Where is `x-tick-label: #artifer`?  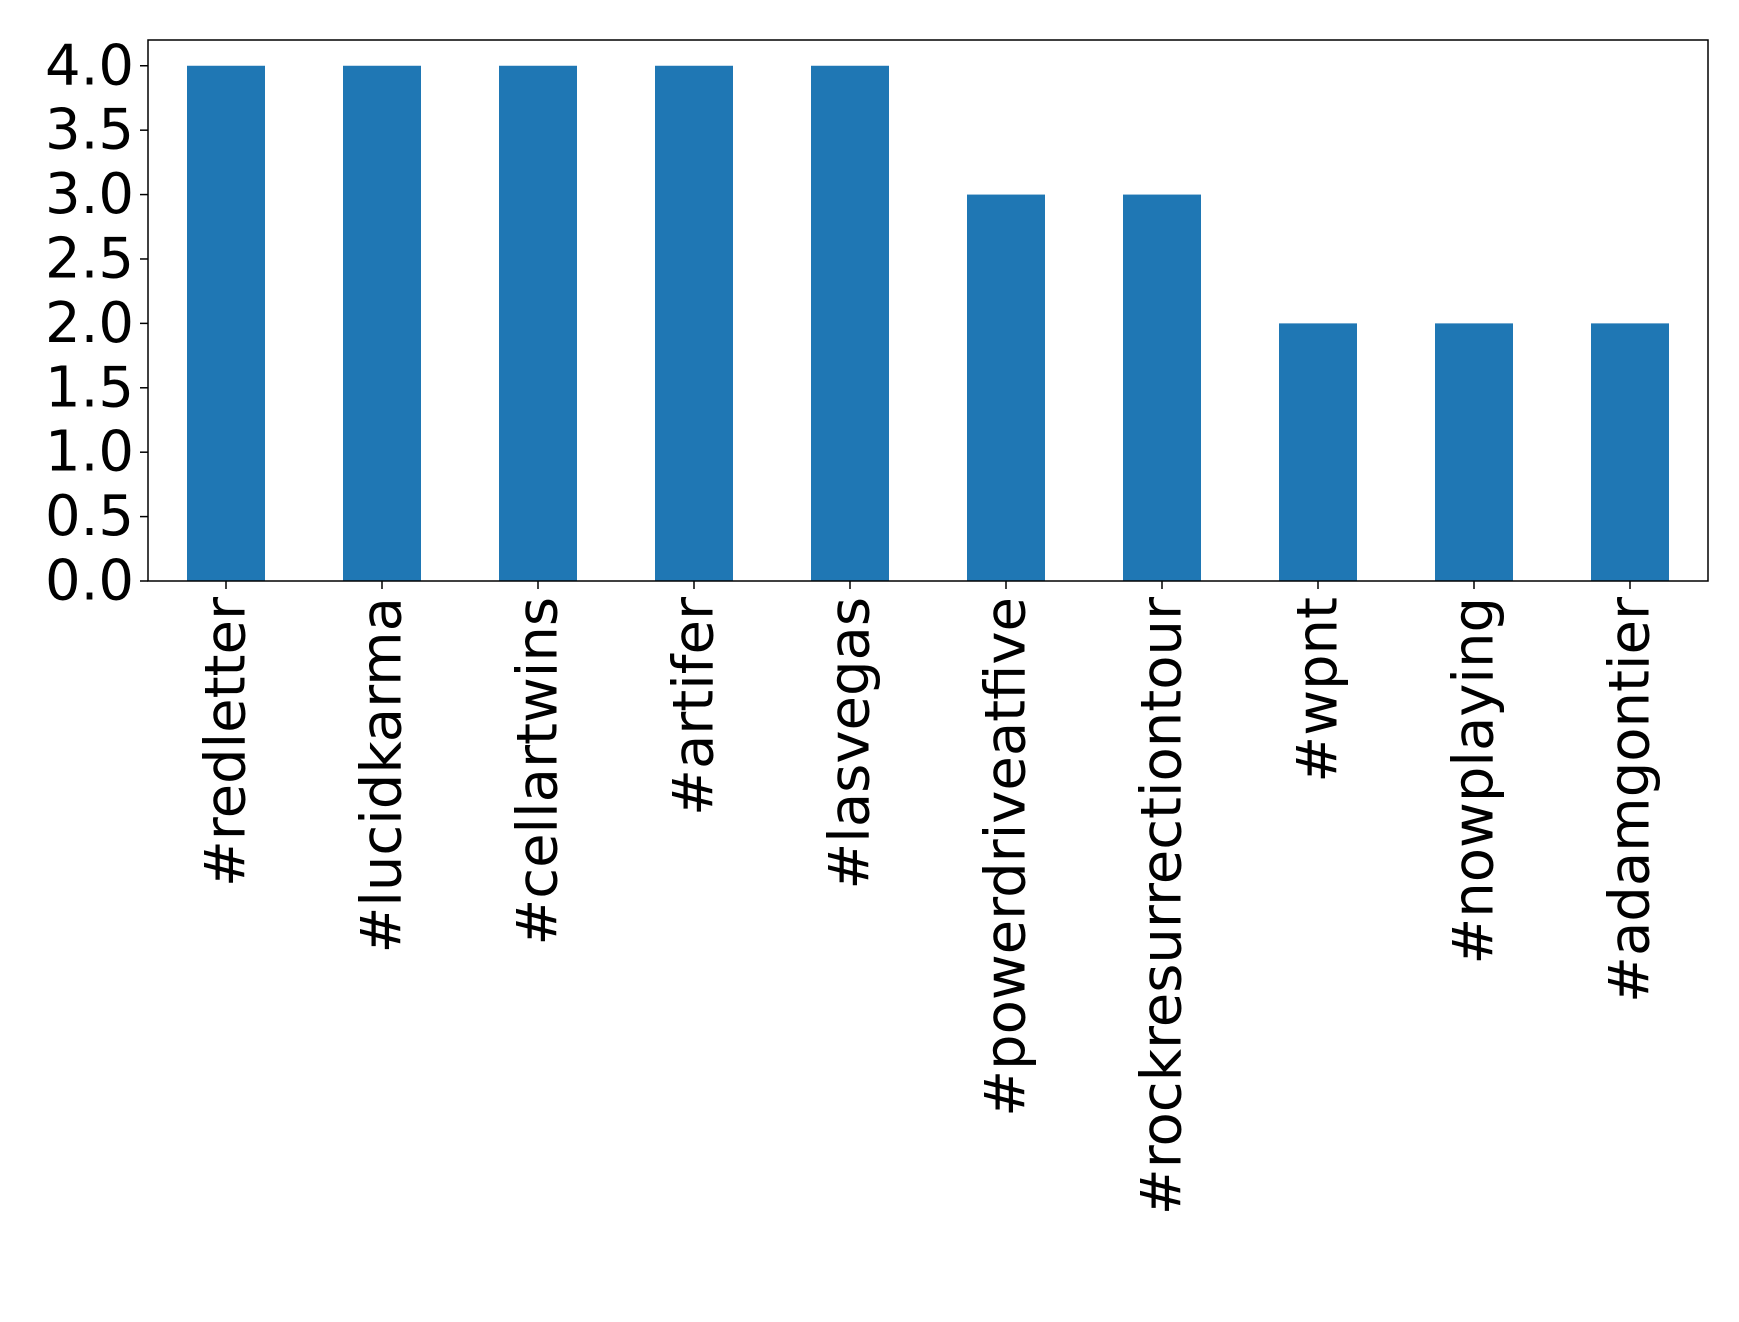 x-tick-label: #artifer is located at coordinates (694, 706).